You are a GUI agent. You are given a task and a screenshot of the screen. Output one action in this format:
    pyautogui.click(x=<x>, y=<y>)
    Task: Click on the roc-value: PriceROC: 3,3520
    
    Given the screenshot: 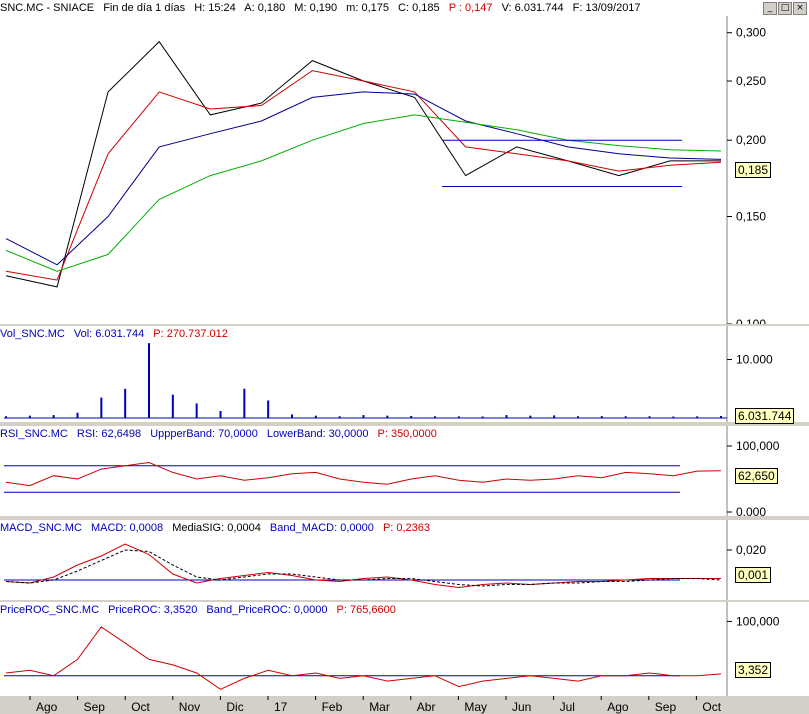 What is the action you would take?
    pyautogui.click(x=153, y=610)
    